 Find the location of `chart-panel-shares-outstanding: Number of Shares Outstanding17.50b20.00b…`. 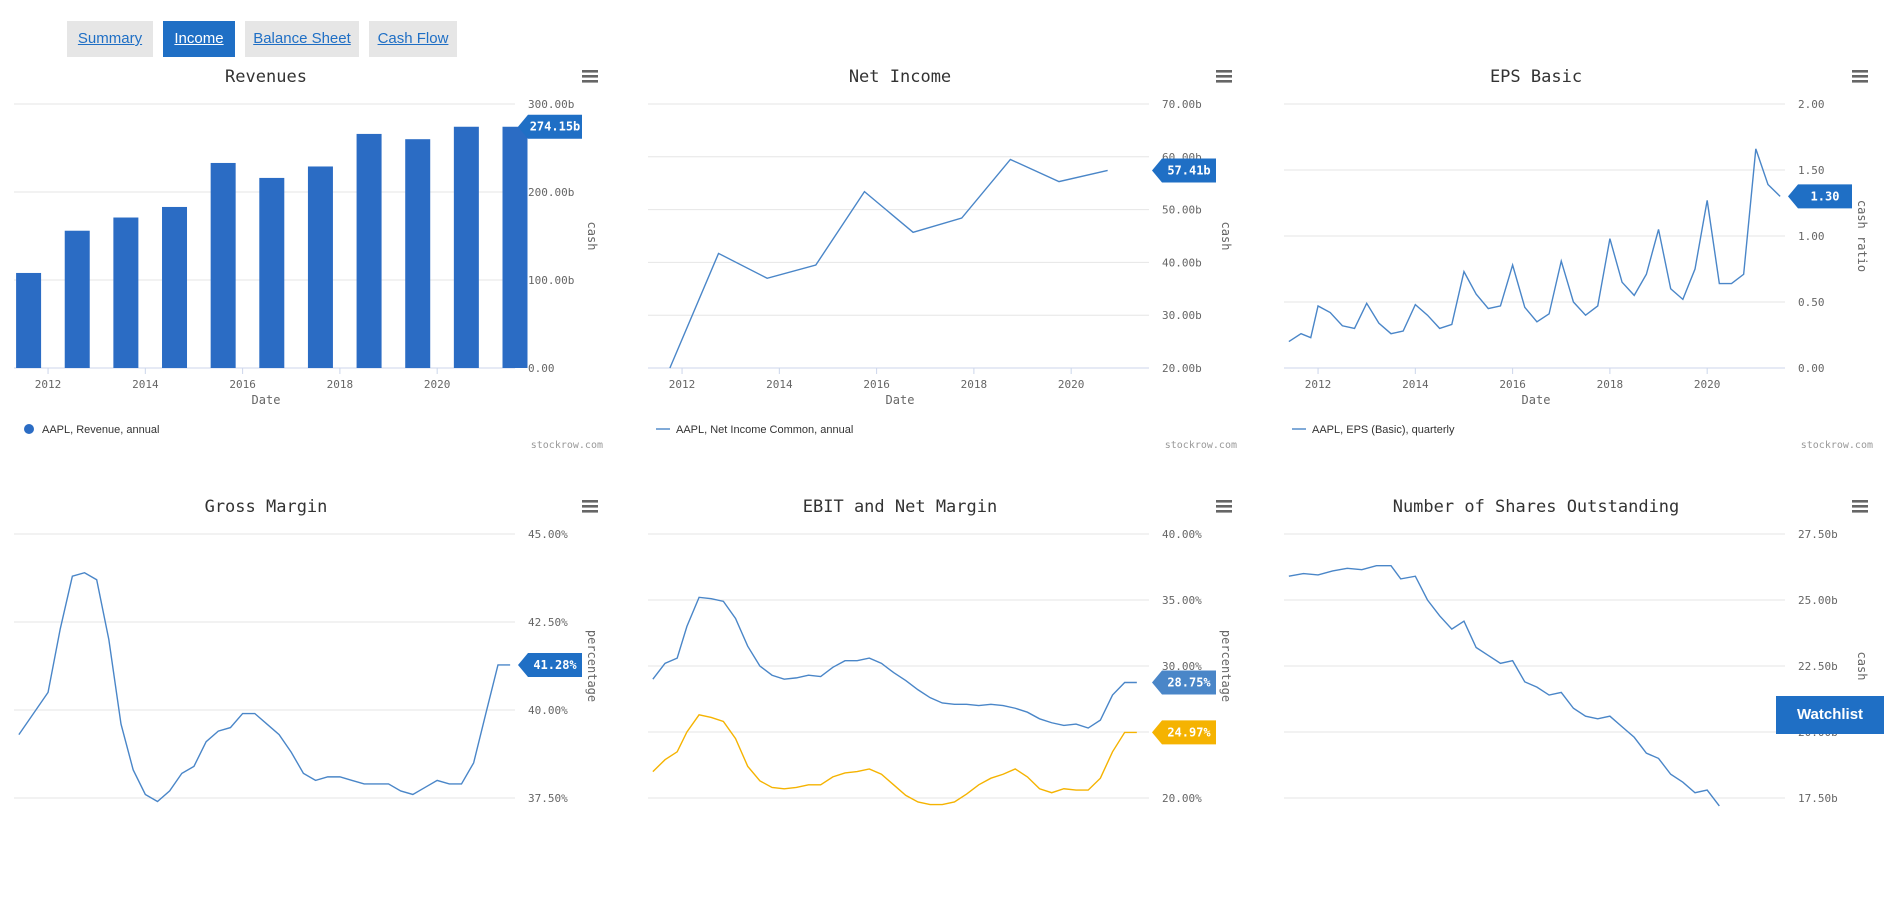

chart-panel-shares-outstanding: Number of Shares Outstanding17.50b20.00b… is located at coordinates (1575, 694).